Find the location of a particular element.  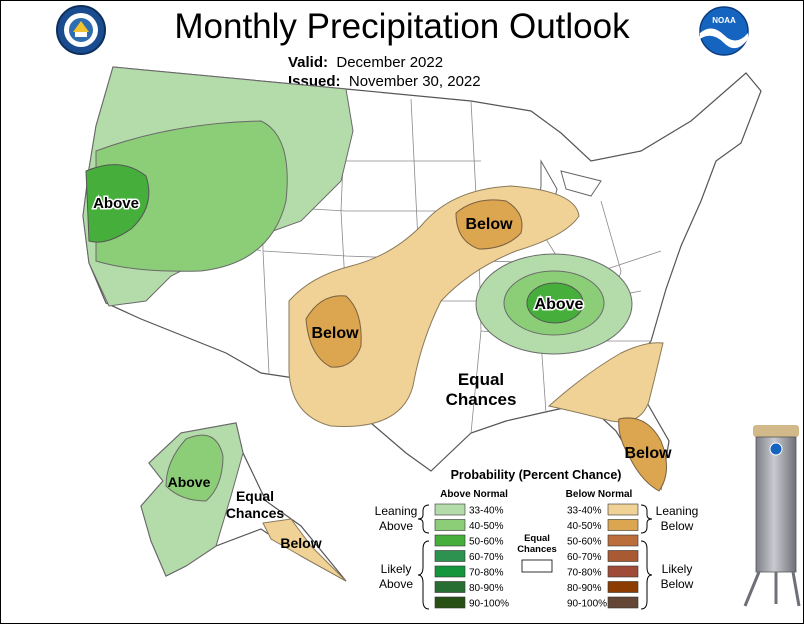

legend-above-range-0: 33-40% is located at coordinates (486, 511).